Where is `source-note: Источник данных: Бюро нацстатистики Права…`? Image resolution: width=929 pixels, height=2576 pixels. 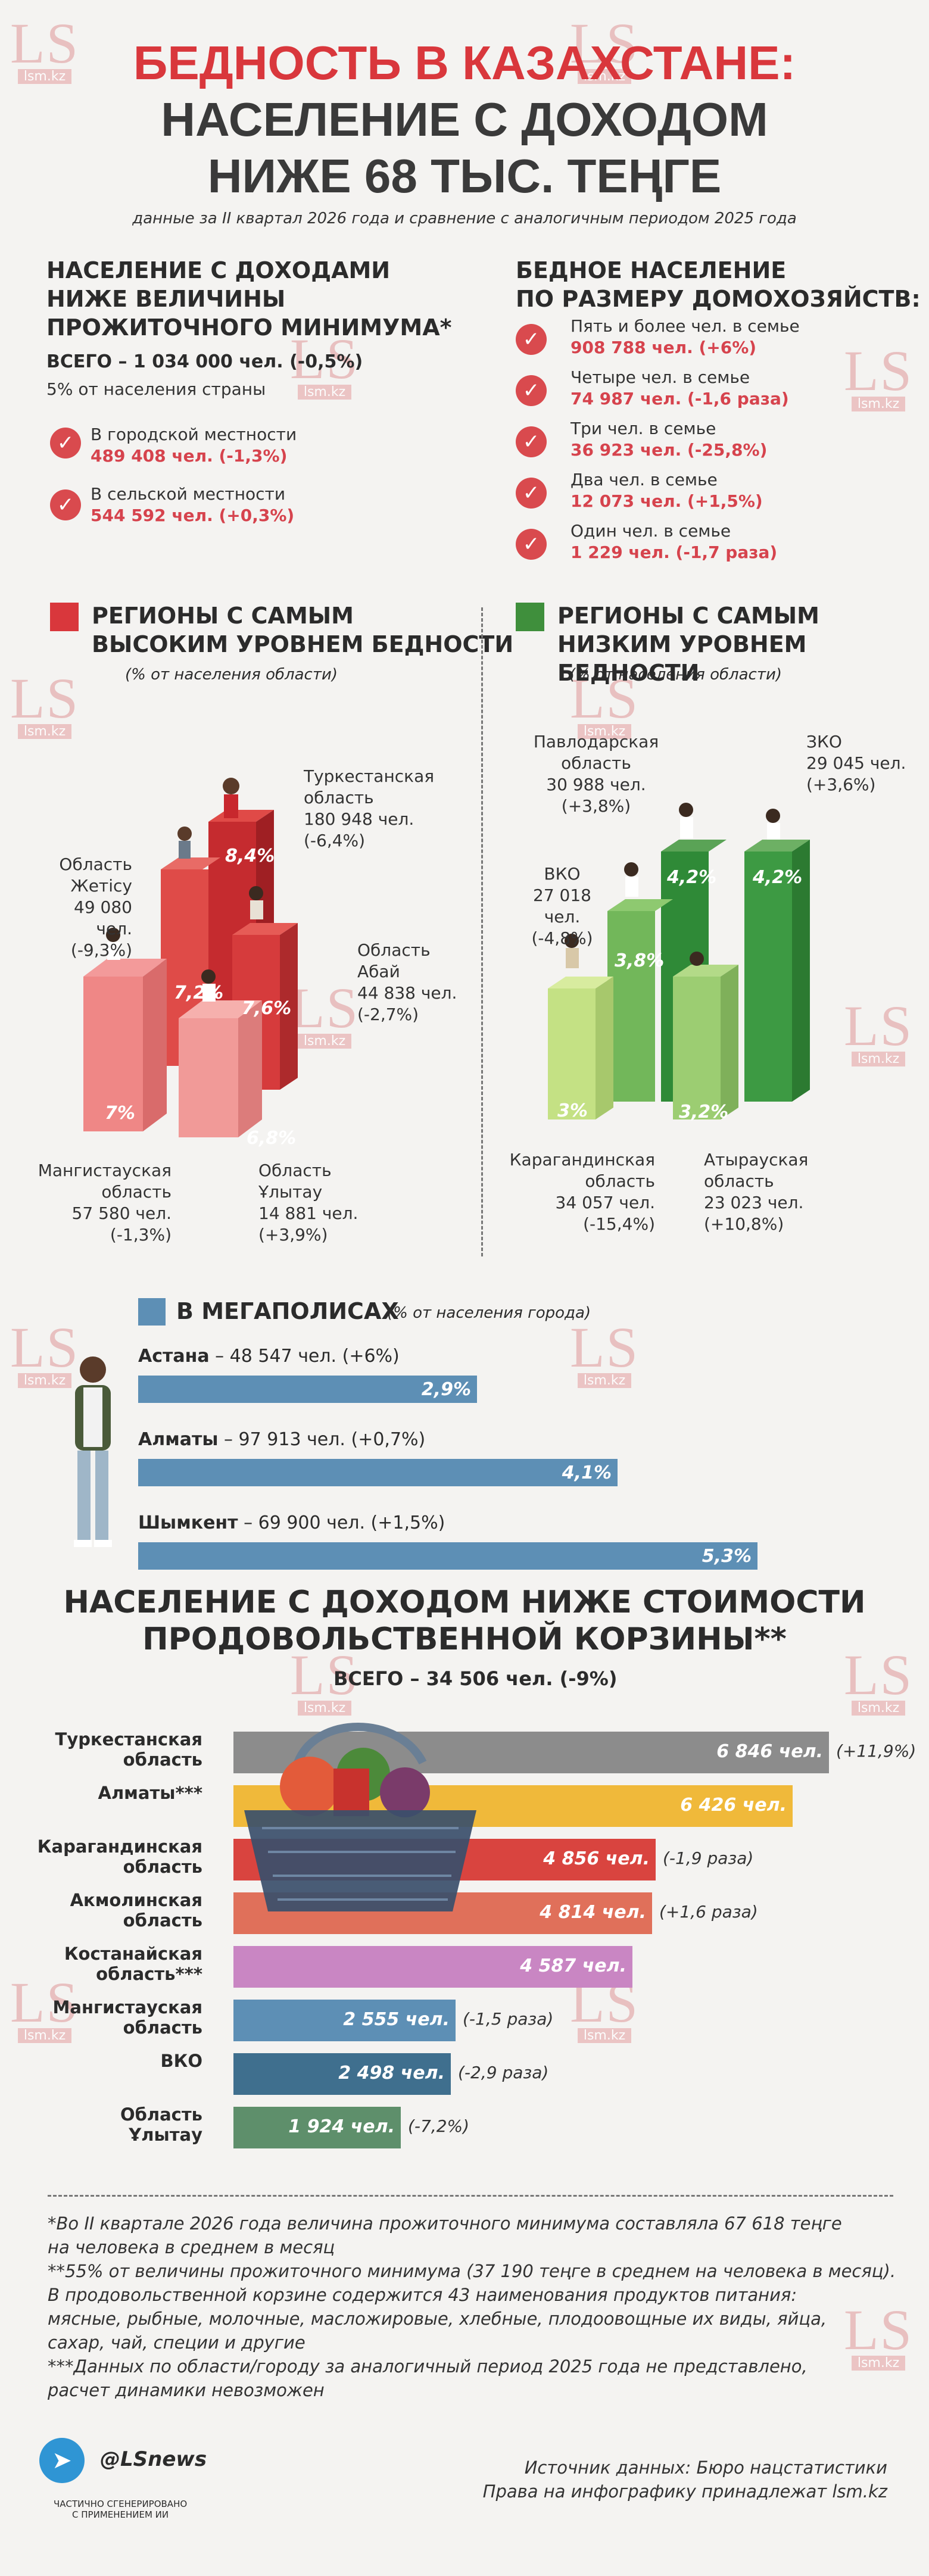 source-note: Источник данных: Бюро нацстатистики Права… is located at coordinates (684, 2480).